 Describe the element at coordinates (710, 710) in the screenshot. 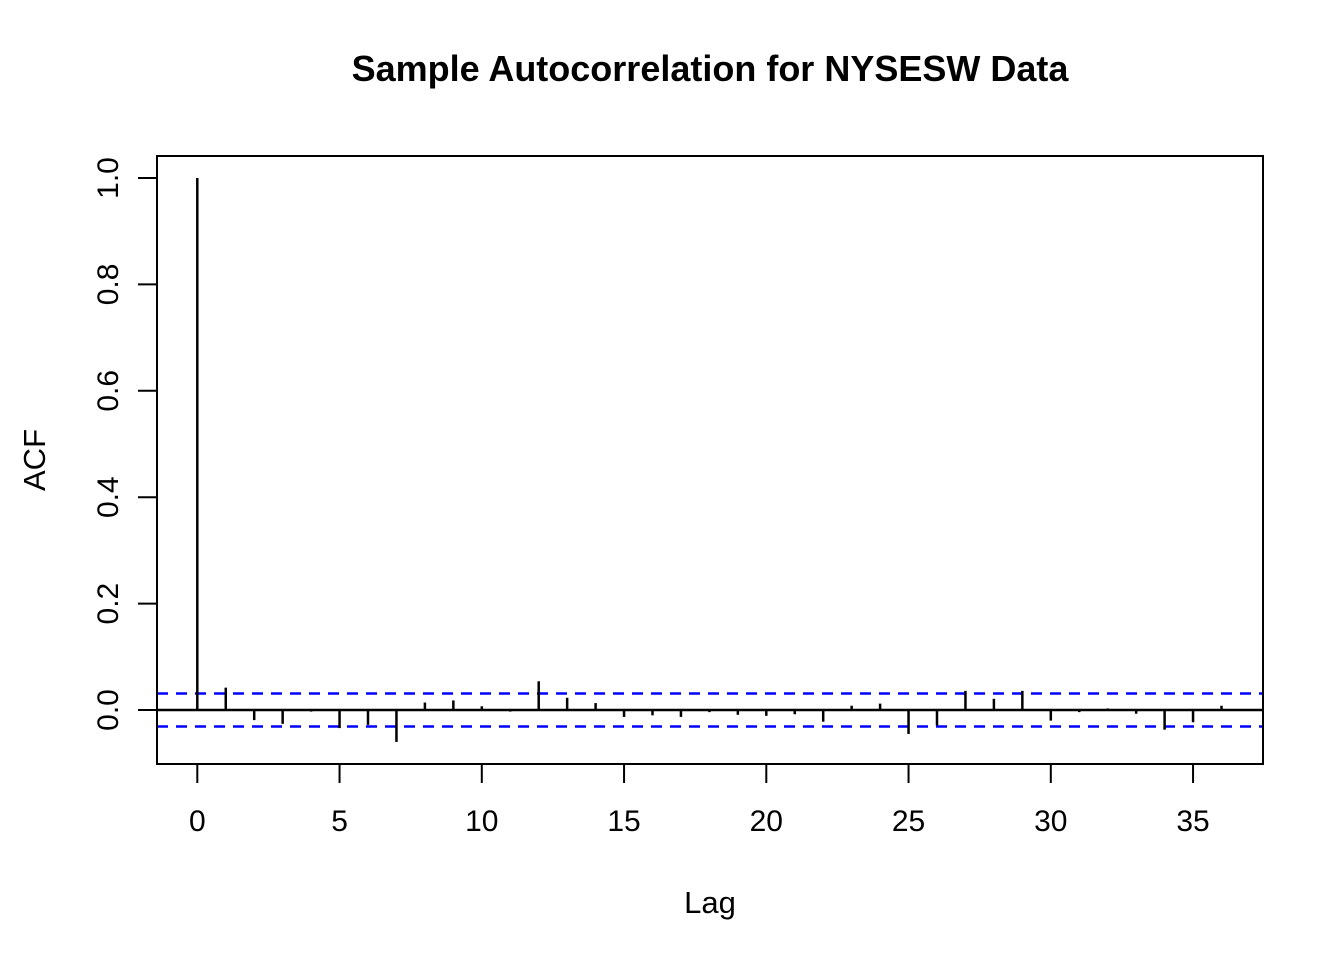

I see `confidence-bands` at that location.